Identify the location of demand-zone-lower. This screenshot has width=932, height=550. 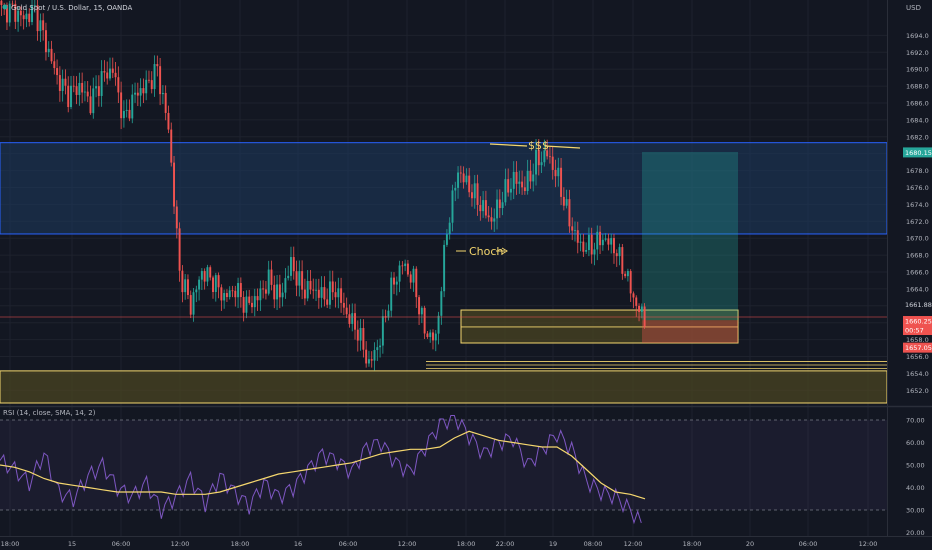
(444, 387).